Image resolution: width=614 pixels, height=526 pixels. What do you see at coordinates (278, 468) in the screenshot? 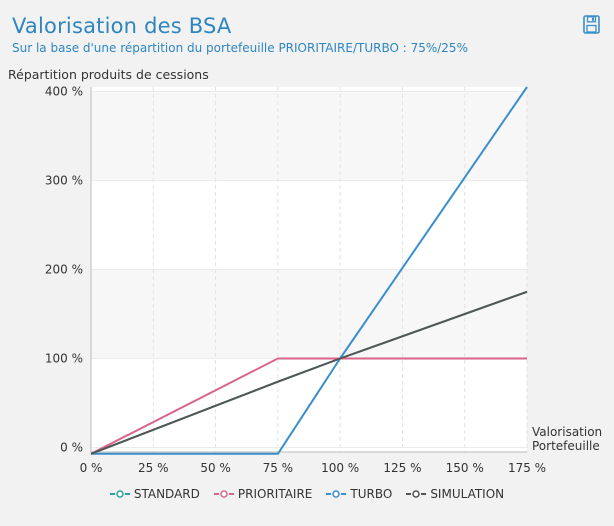
I see `x-tick-label: 75 %` at bounding box center [278, 468].